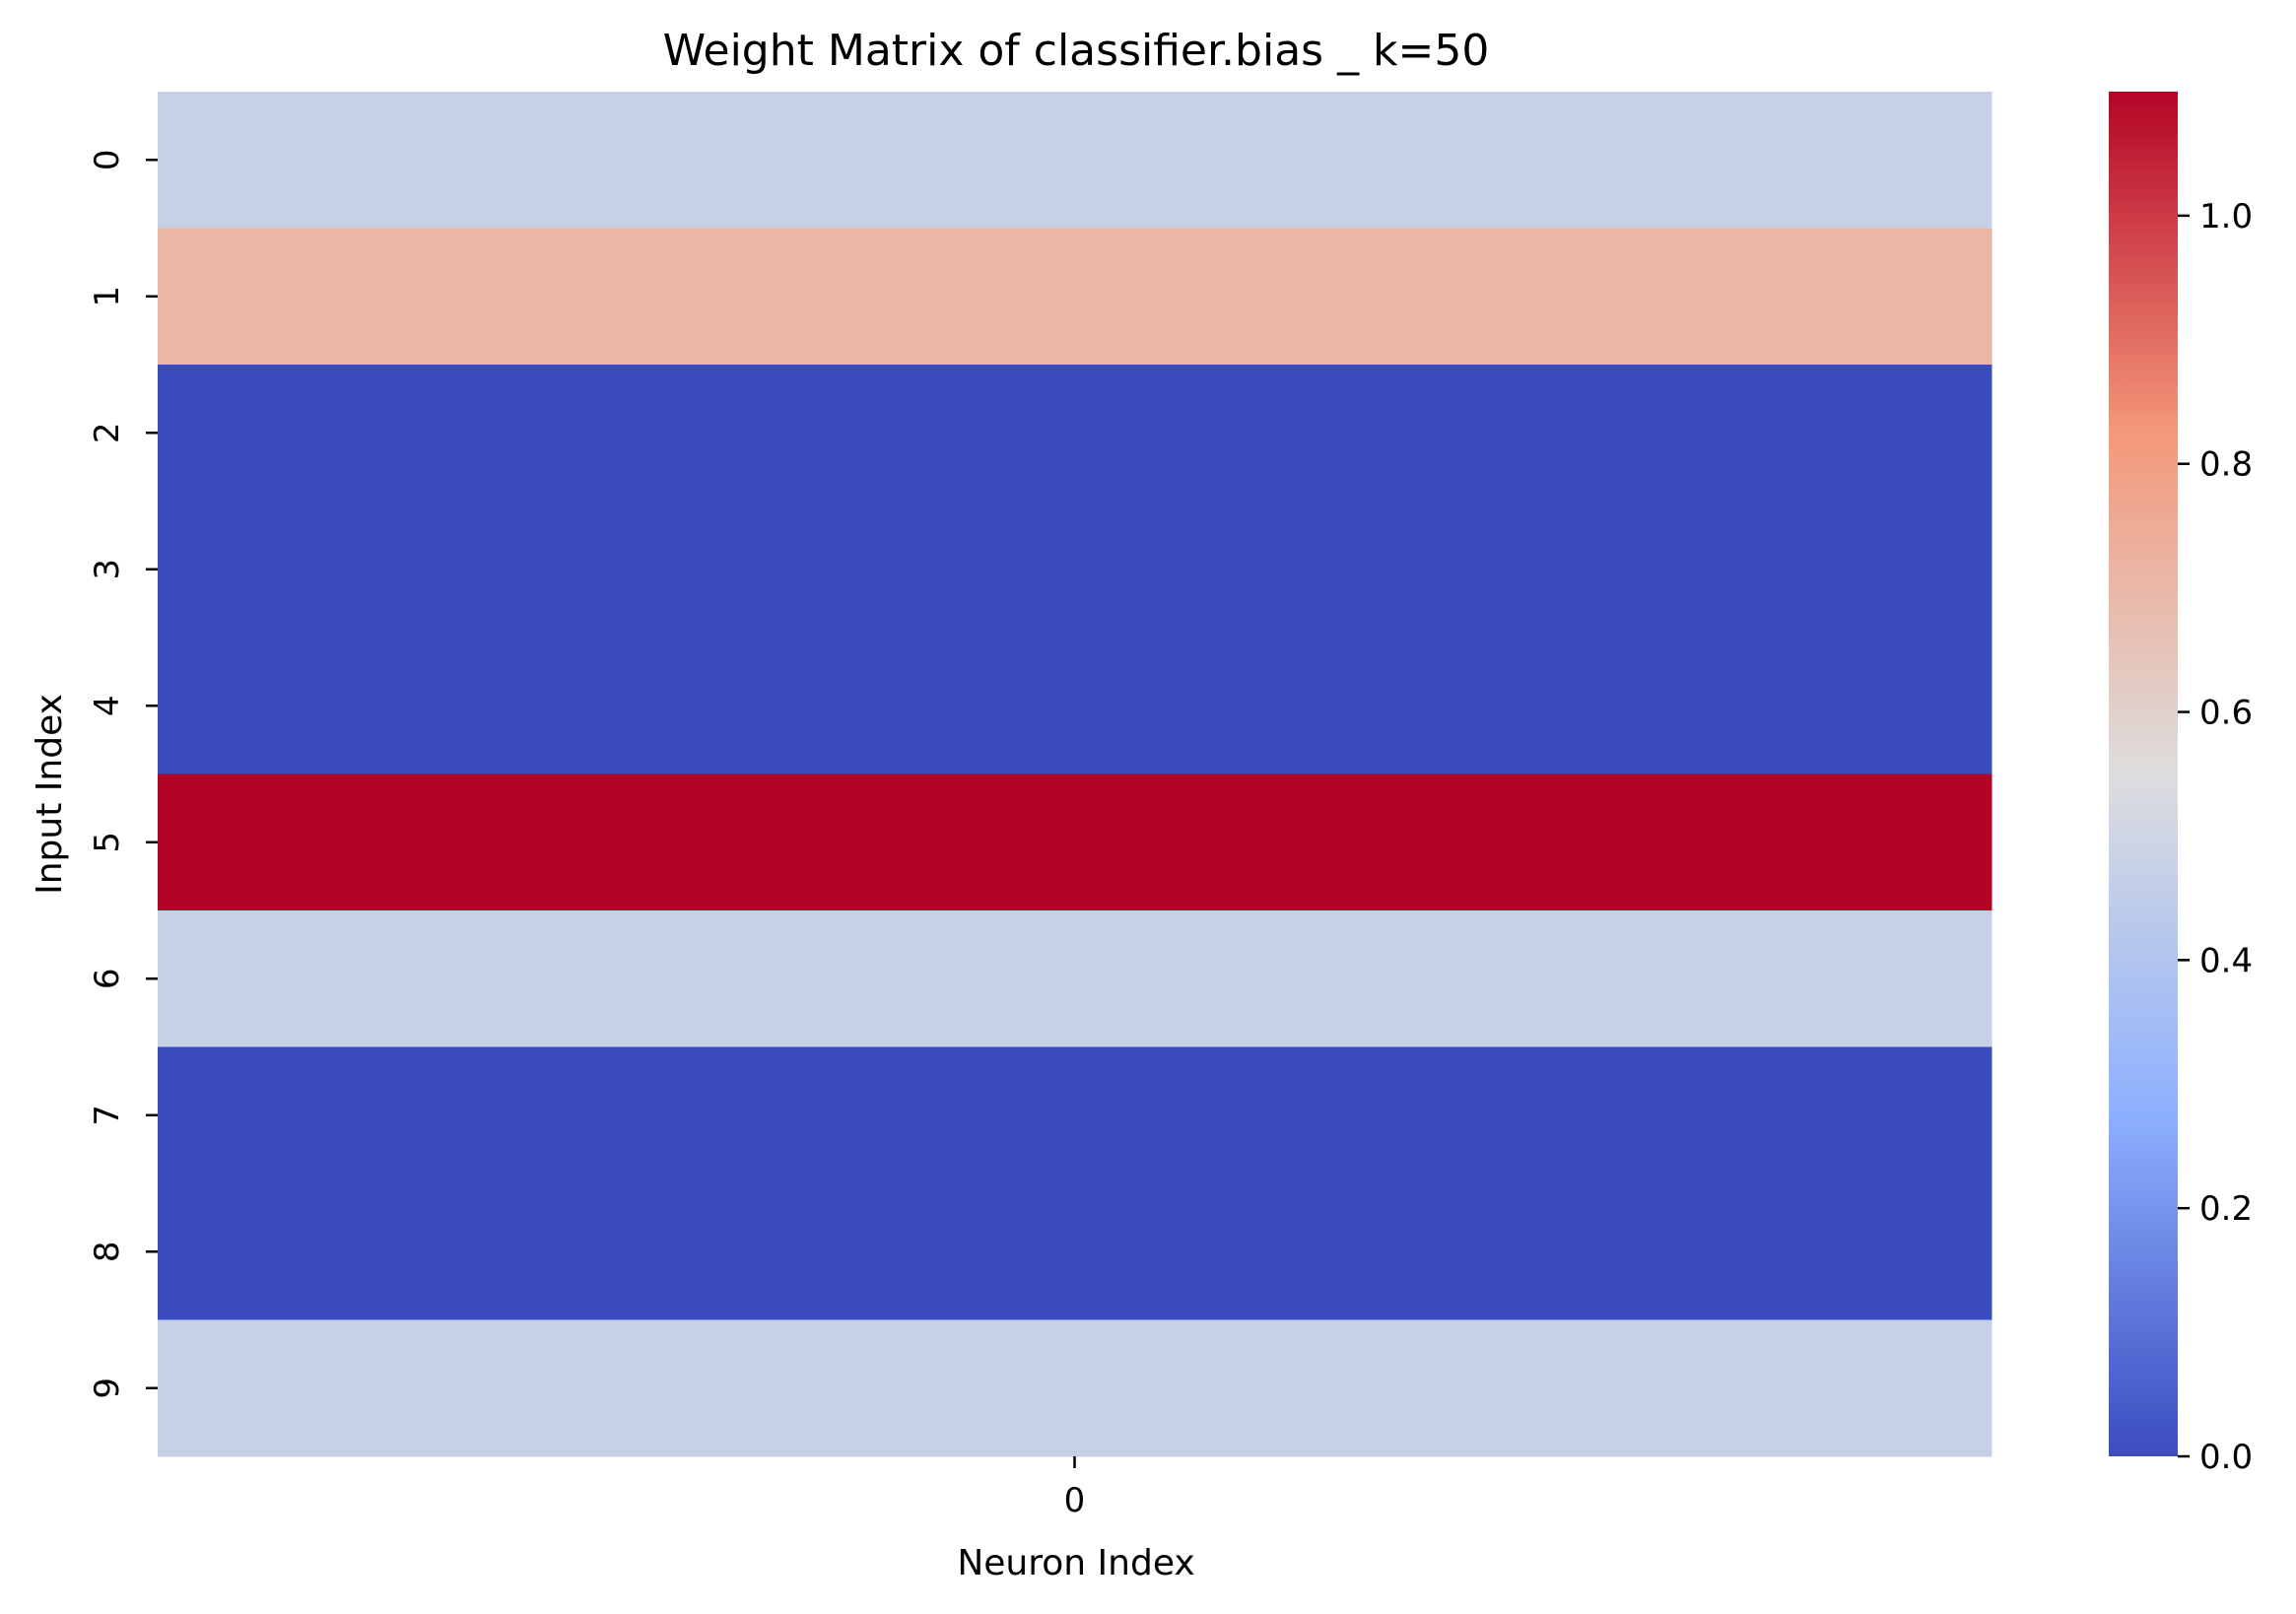 The height and width of the screenshot is (1614, 2296). What do you see at coordinates (1075, 1563) in the screenshot?
I see `x-axis-label: Neuron Index` at bounding box center [1075, 1563].